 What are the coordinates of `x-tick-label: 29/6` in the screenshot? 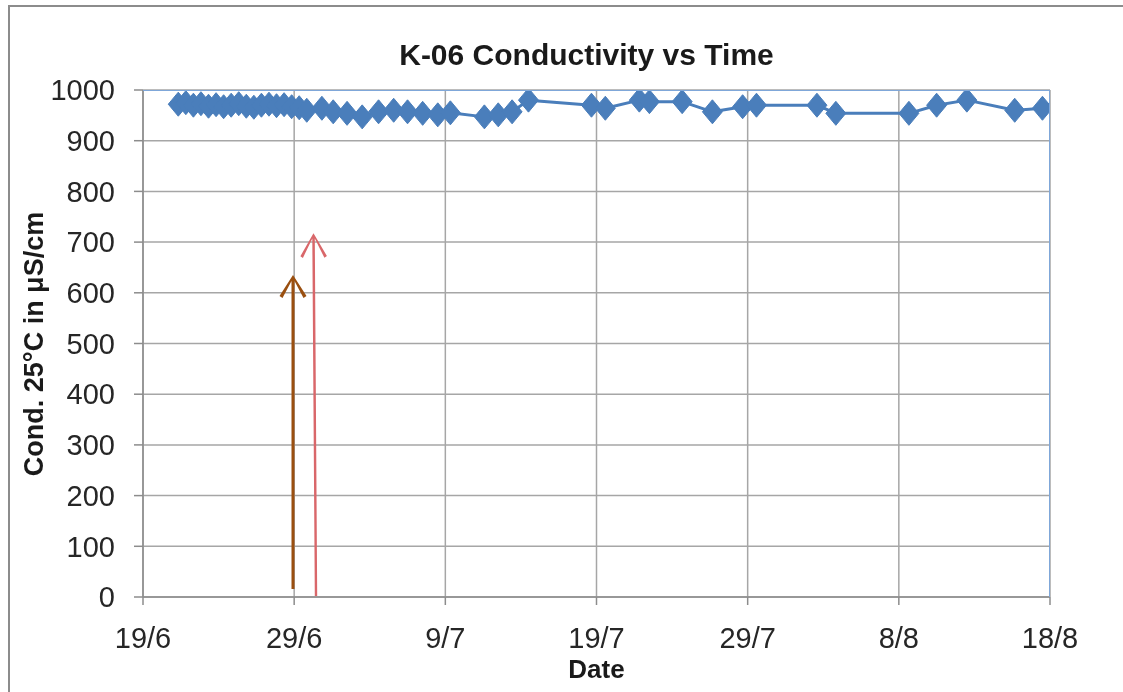 It's located at (294, 637).